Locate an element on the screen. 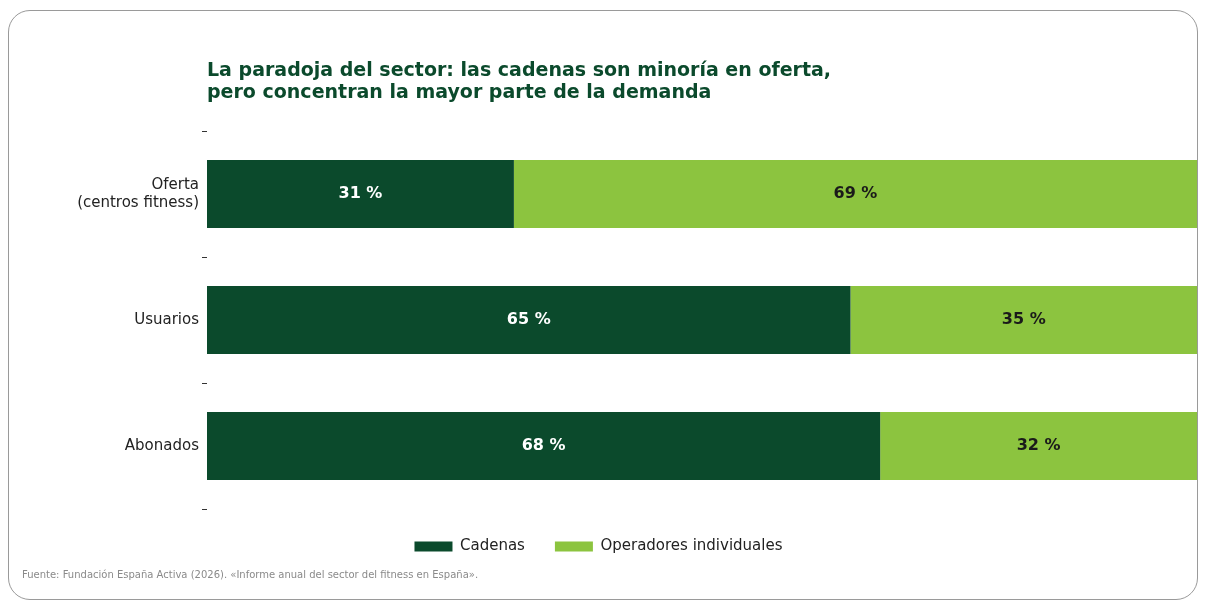 Image resolution: width=1206 pixels, height=616 pixels. data-label: 31 % is located at coordinates (360, 193).